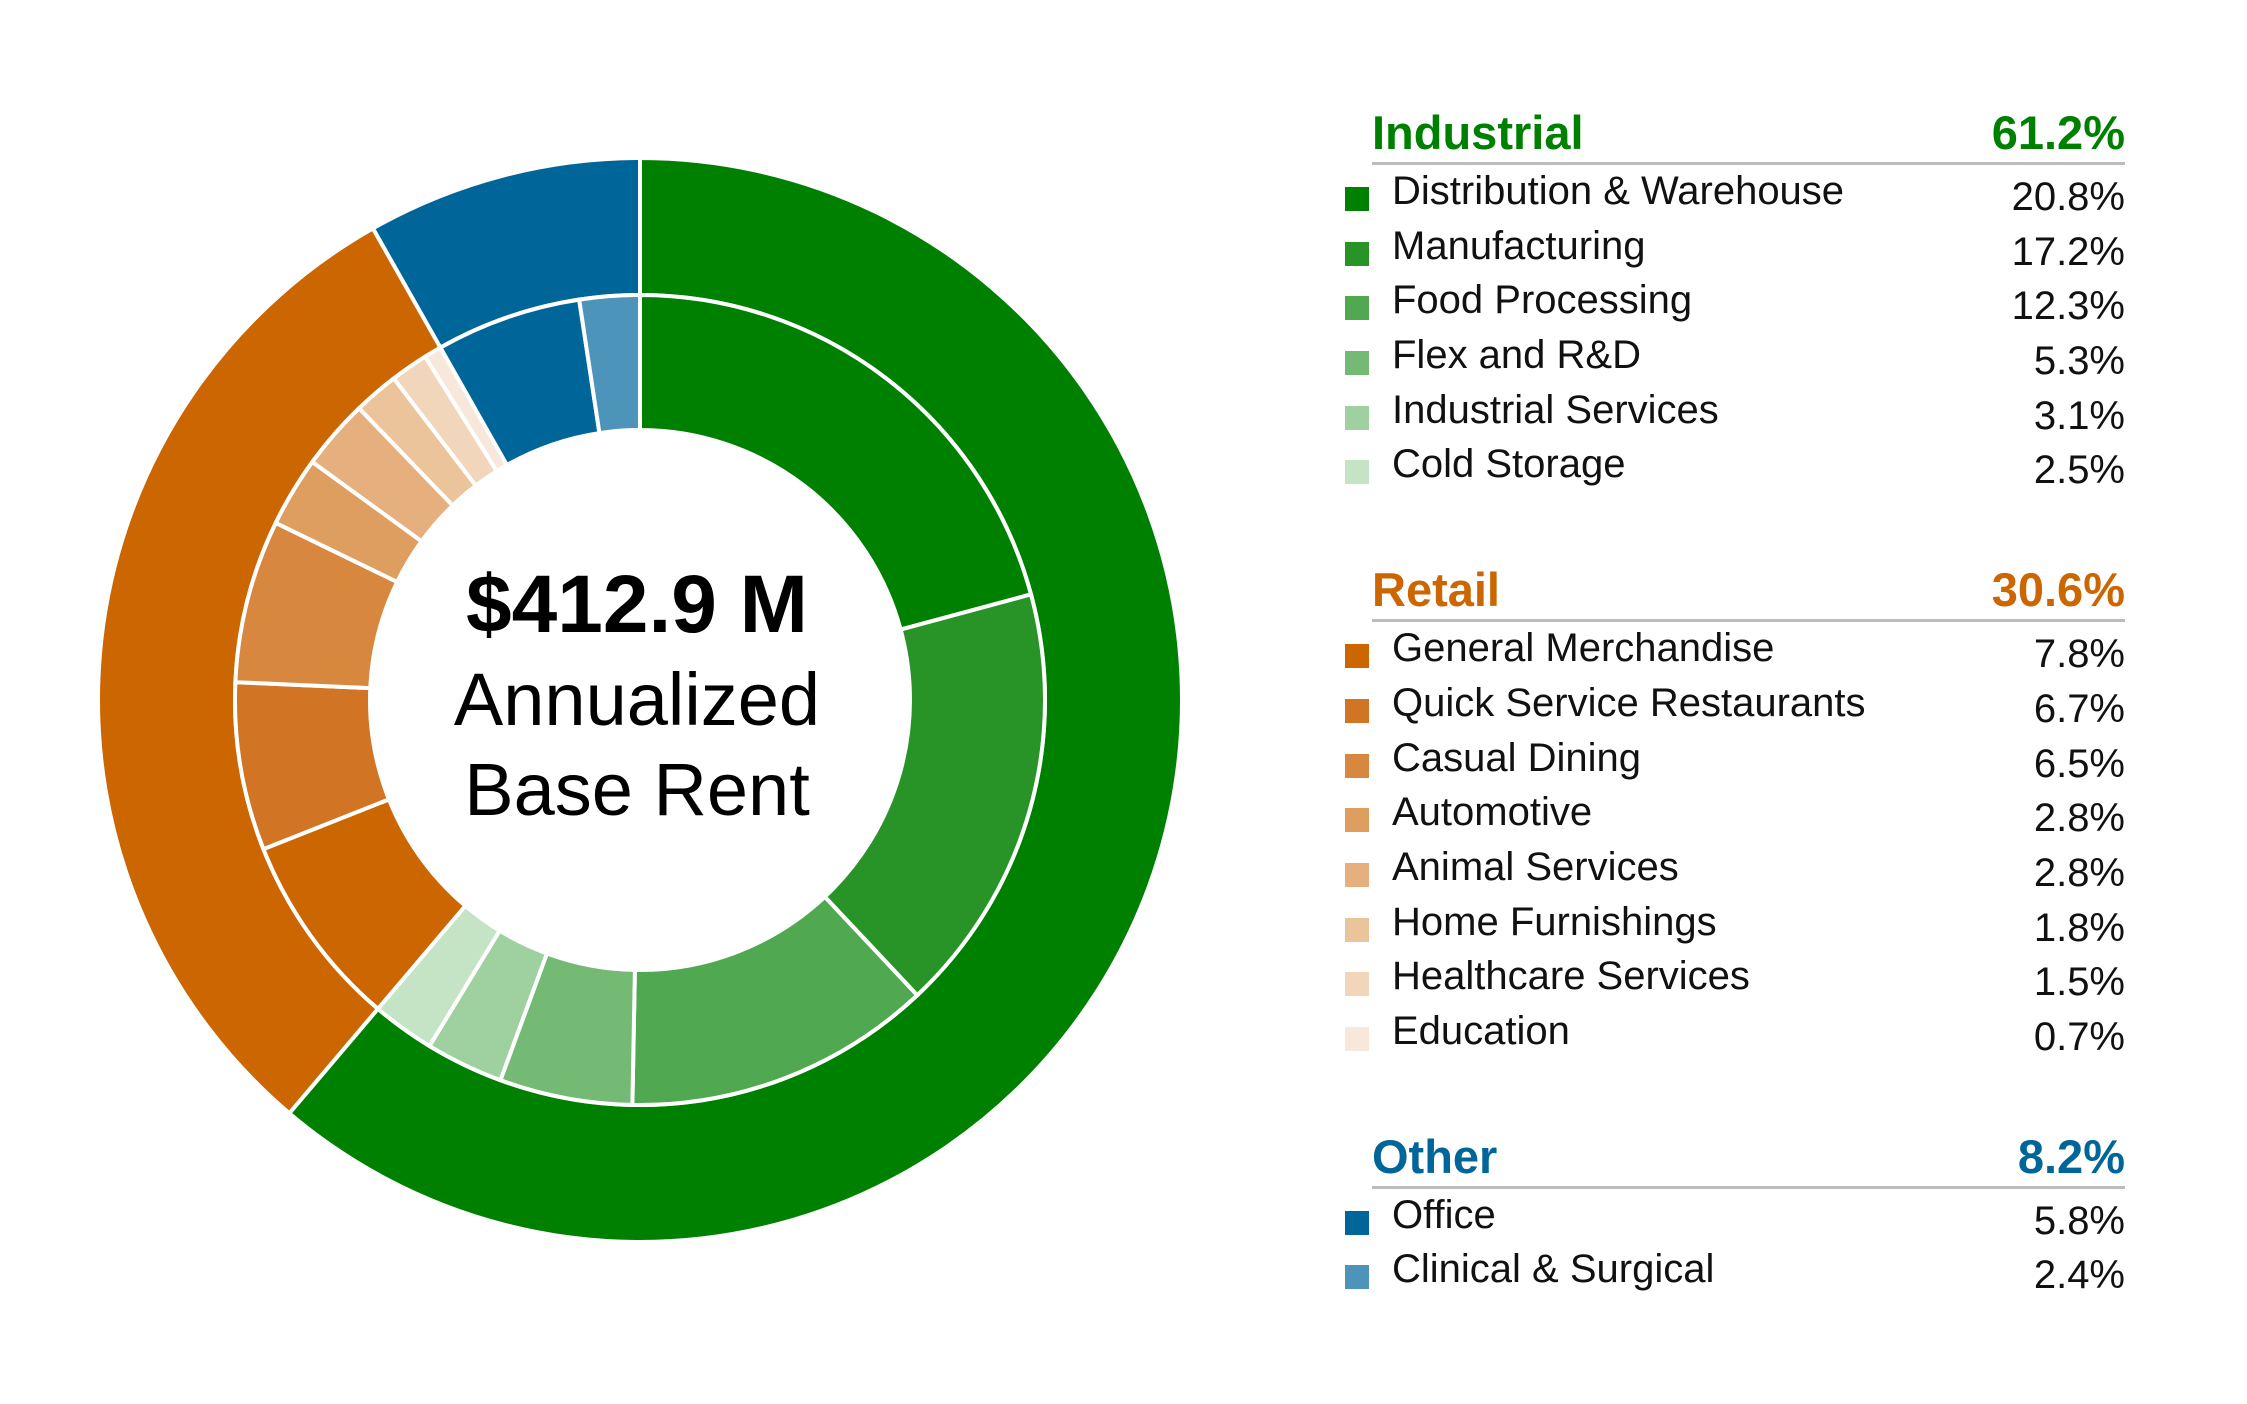 This screenshot has height=1404, width=2247. I want to click on group-header: Industrial 61.2%, so click(1748, 132).